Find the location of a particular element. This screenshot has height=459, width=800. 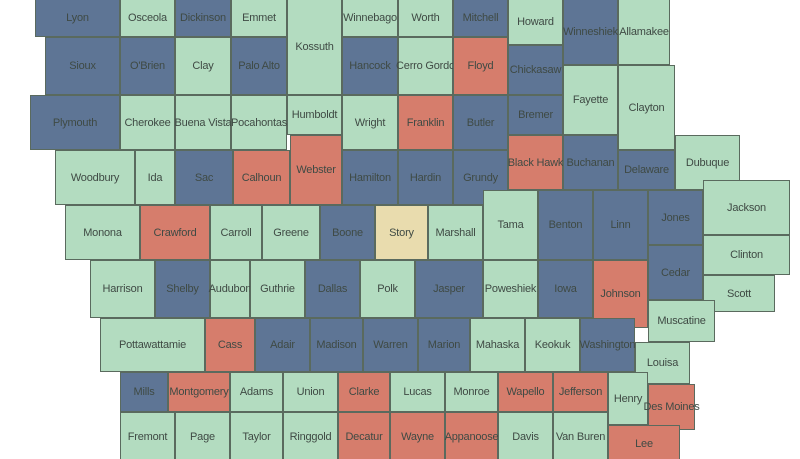

county-sioux: Sioux is located at coordinates (82, 66).